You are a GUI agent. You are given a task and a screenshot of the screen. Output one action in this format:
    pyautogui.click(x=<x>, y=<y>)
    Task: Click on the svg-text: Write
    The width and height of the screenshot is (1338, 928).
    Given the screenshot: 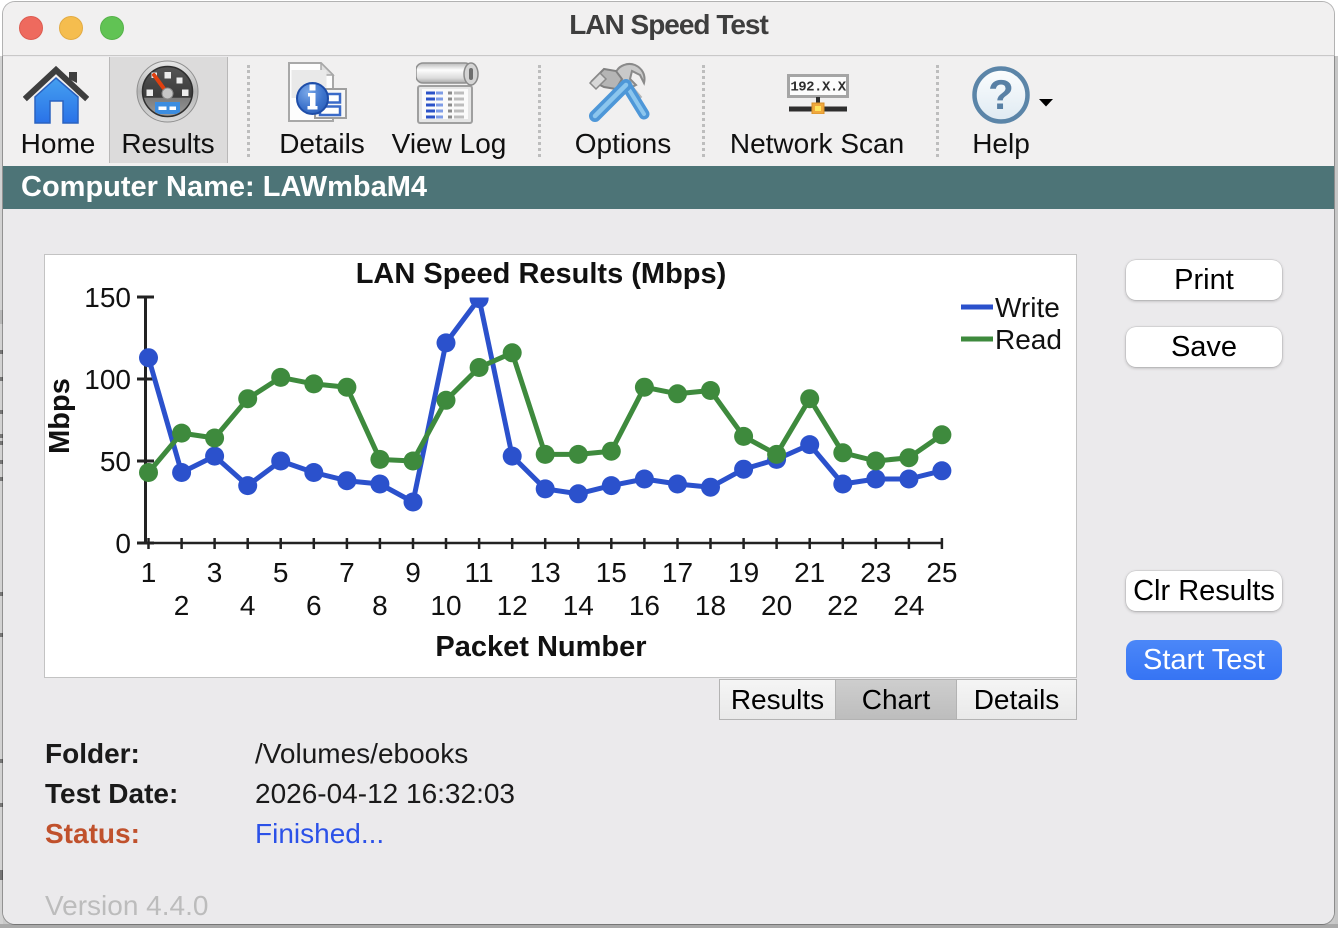 What is the action you would take?
    pyautogui.click(x=1027, y=307)
    